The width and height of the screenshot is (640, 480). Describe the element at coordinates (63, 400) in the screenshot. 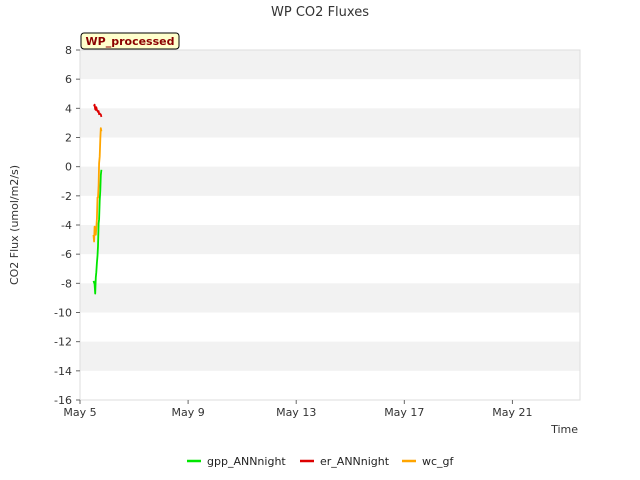

I see `y-tick-label: -16` at that location.